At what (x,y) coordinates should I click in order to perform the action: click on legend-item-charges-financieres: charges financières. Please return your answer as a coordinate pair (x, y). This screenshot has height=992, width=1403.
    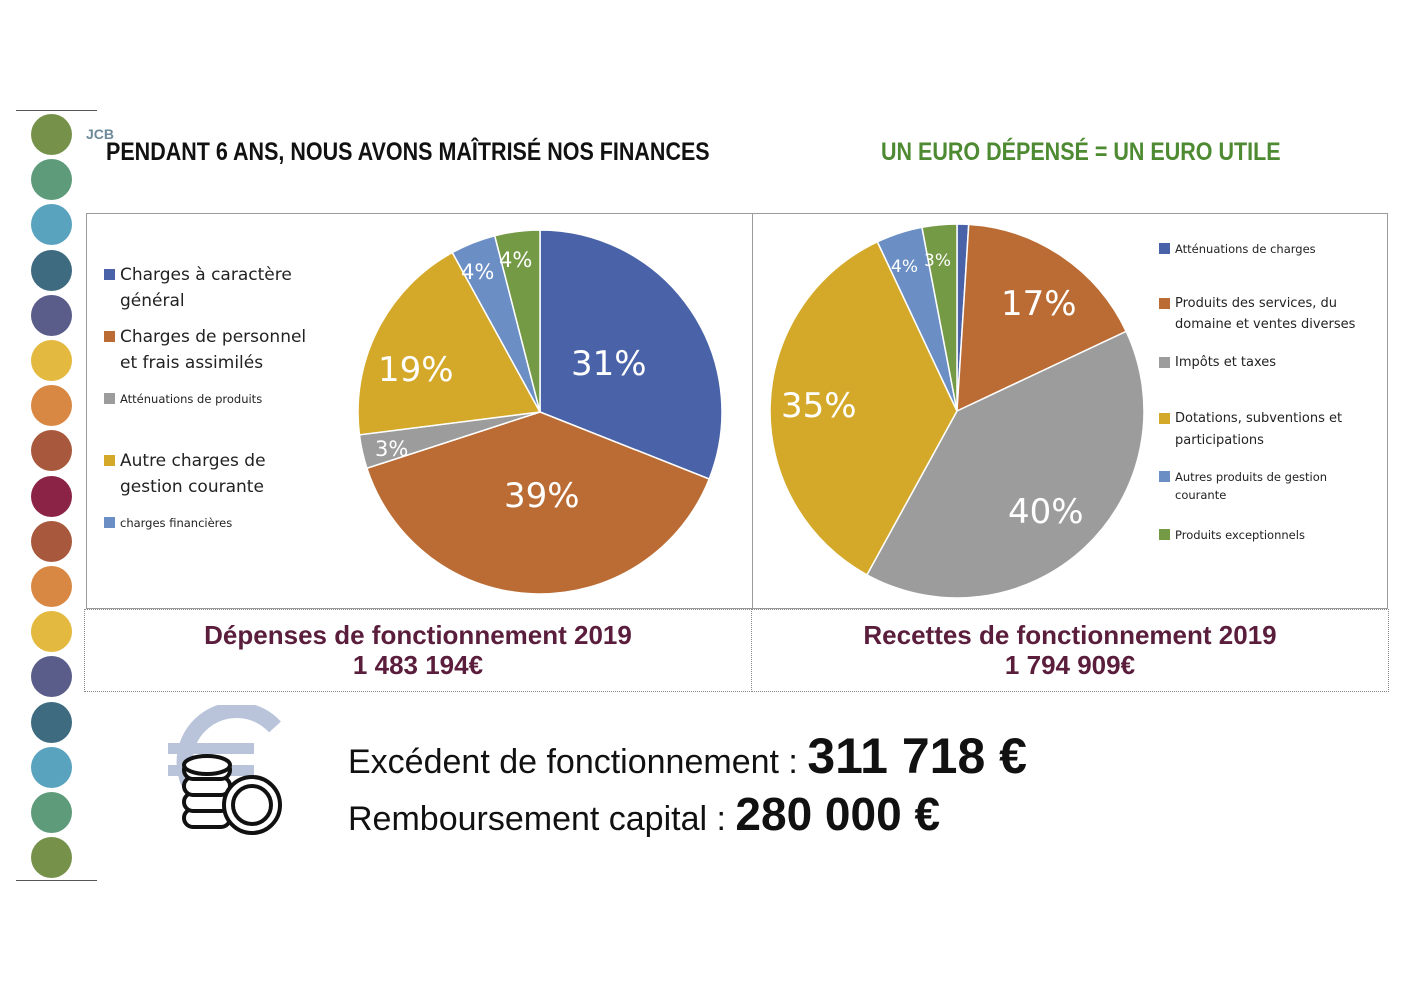
    Looking at the image, I should click on (211, 523).